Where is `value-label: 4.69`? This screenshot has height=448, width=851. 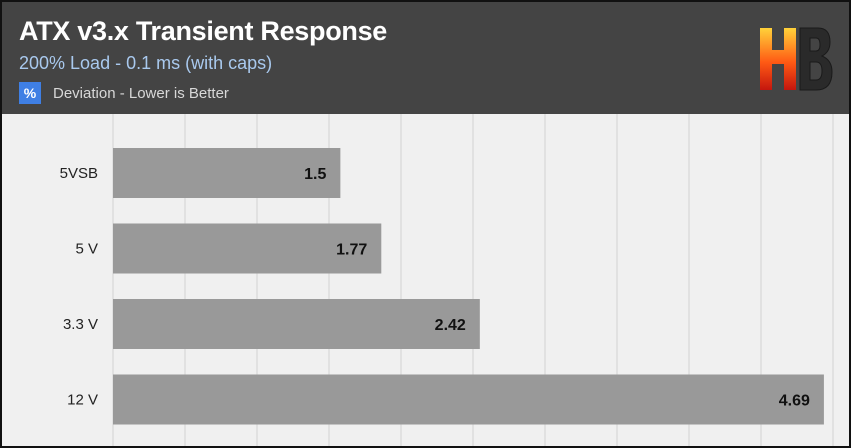
value-label: 4.69 is located at coordinates (794, 401).